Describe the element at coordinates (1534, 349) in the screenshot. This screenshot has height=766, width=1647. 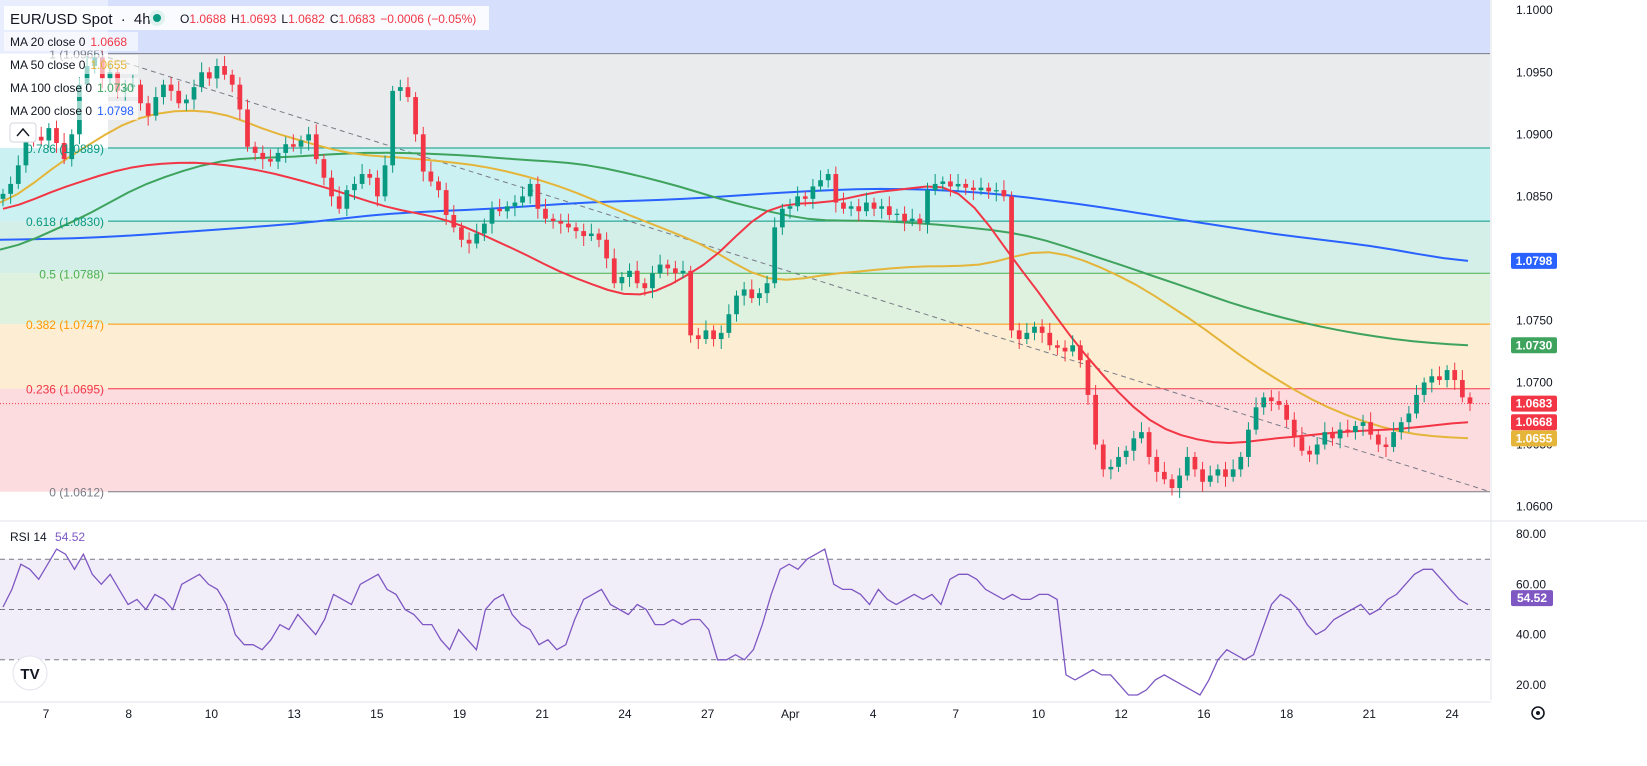
I see `price-badges: 1.0798 1.0730 1.0683 1.0668 1.0655` at that location.